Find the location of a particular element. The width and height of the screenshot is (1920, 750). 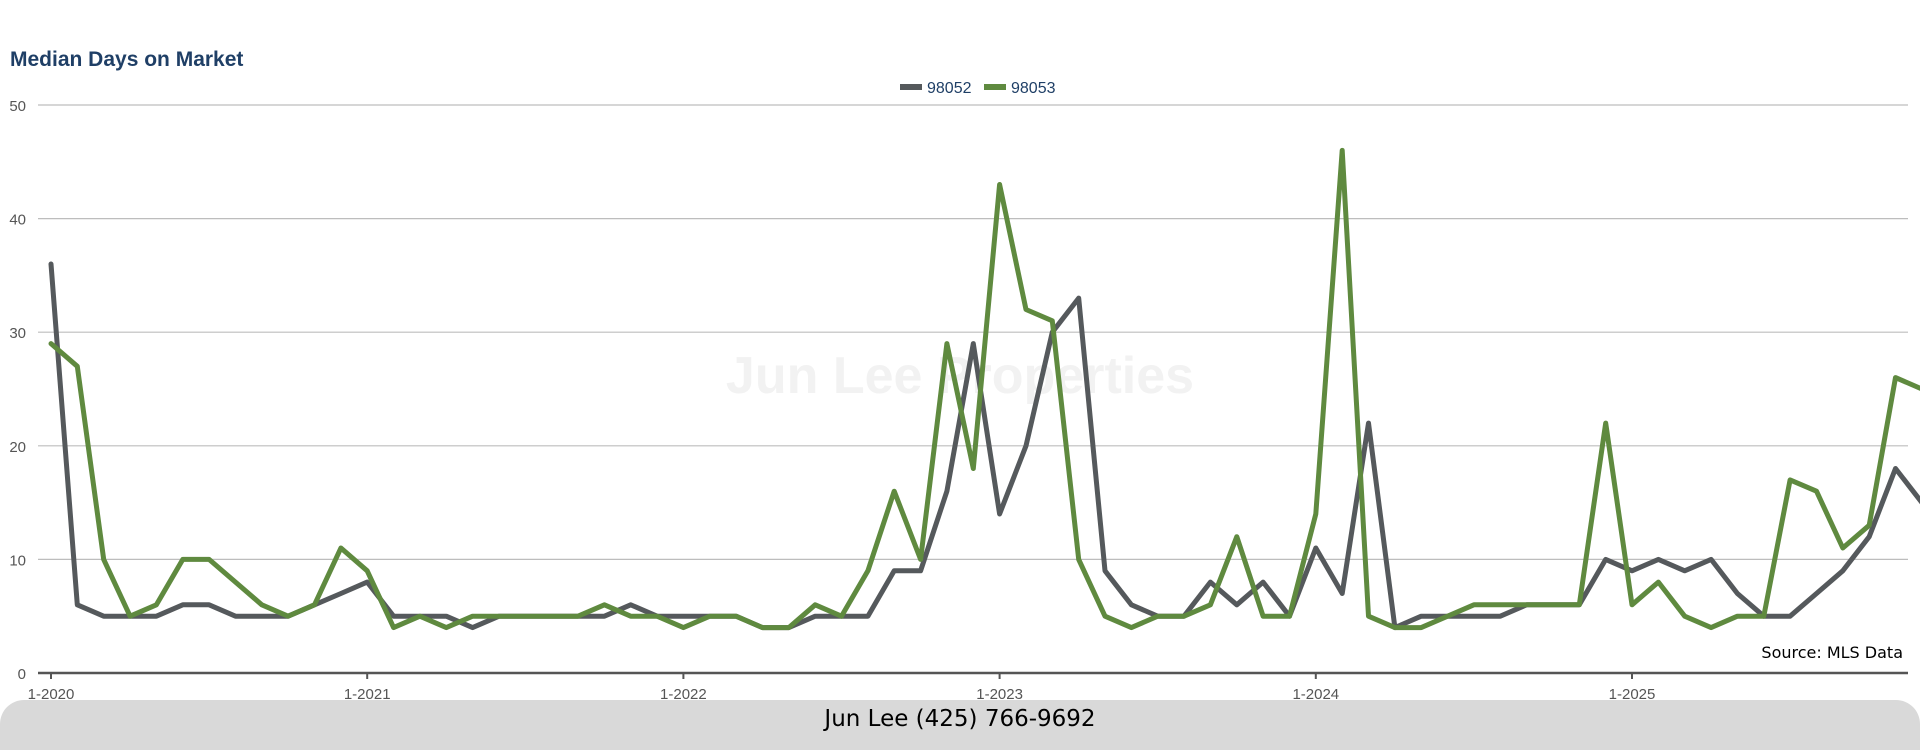

legend-label: 98053 is located at coordinates (1033, 88).